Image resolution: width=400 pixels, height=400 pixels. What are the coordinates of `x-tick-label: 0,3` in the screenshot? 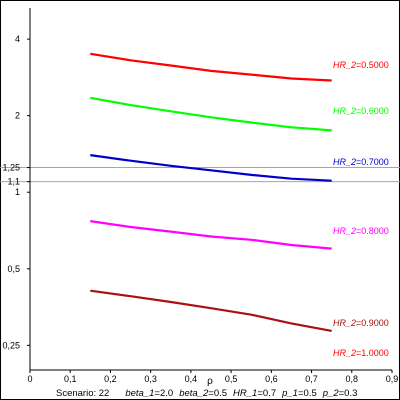 It's located at (150, 379).